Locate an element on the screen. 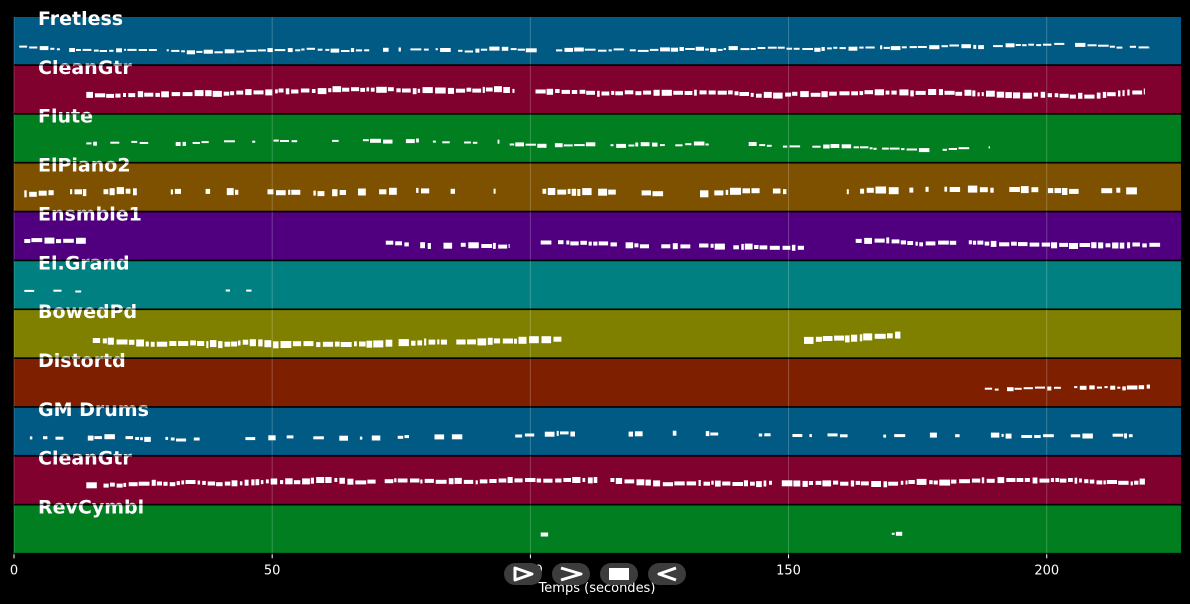 The height and width of the screenshot is (604, 1190). track-gm-drums: GM Drums is located at coordinates (597, 427).